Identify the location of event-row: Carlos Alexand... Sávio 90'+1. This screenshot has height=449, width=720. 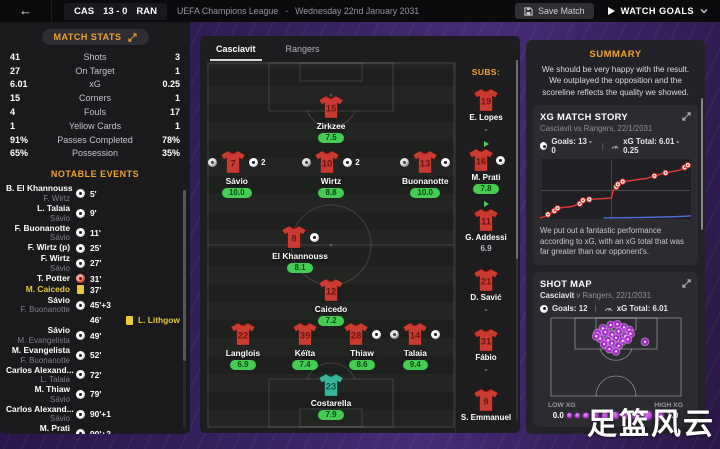
(90, 413).